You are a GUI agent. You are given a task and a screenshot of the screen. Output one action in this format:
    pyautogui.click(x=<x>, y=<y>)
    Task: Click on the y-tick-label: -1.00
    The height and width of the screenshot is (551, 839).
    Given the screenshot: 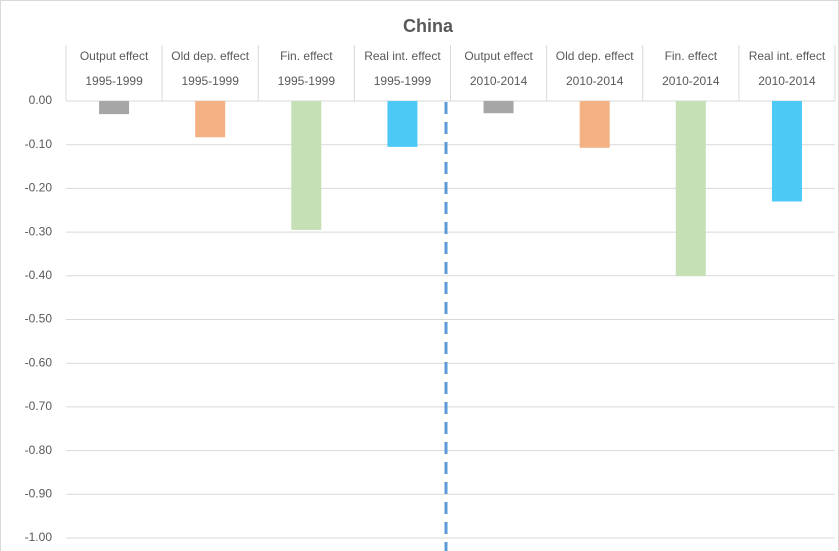 What is the action you would take?
    pyautogui.click(x=39, y=537)
    